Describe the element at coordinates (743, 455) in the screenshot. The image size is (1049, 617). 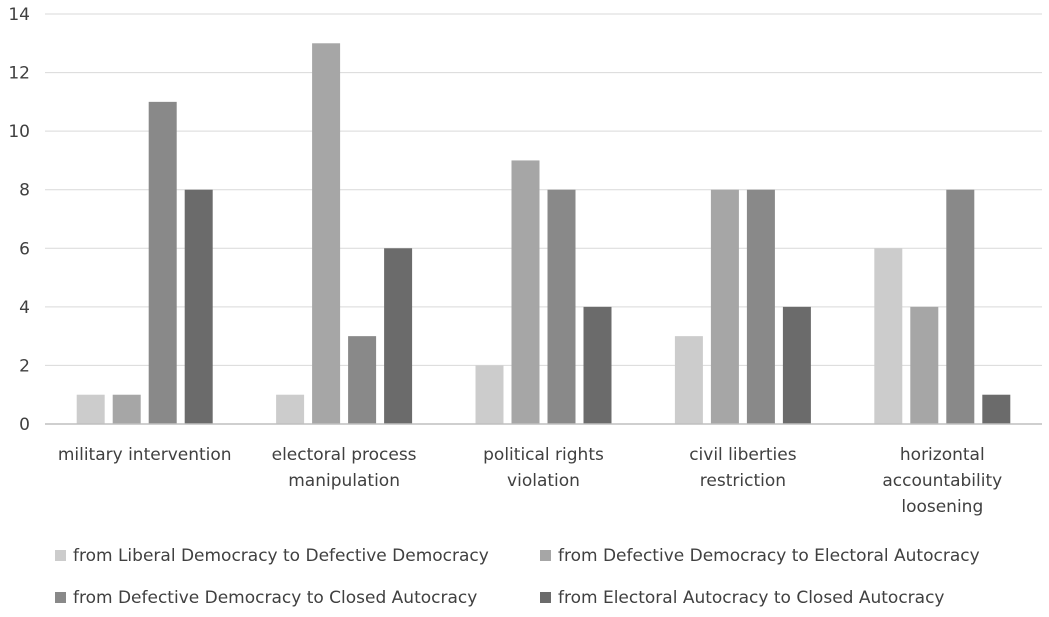
I see `x-category-label: civil liberties` at that location.